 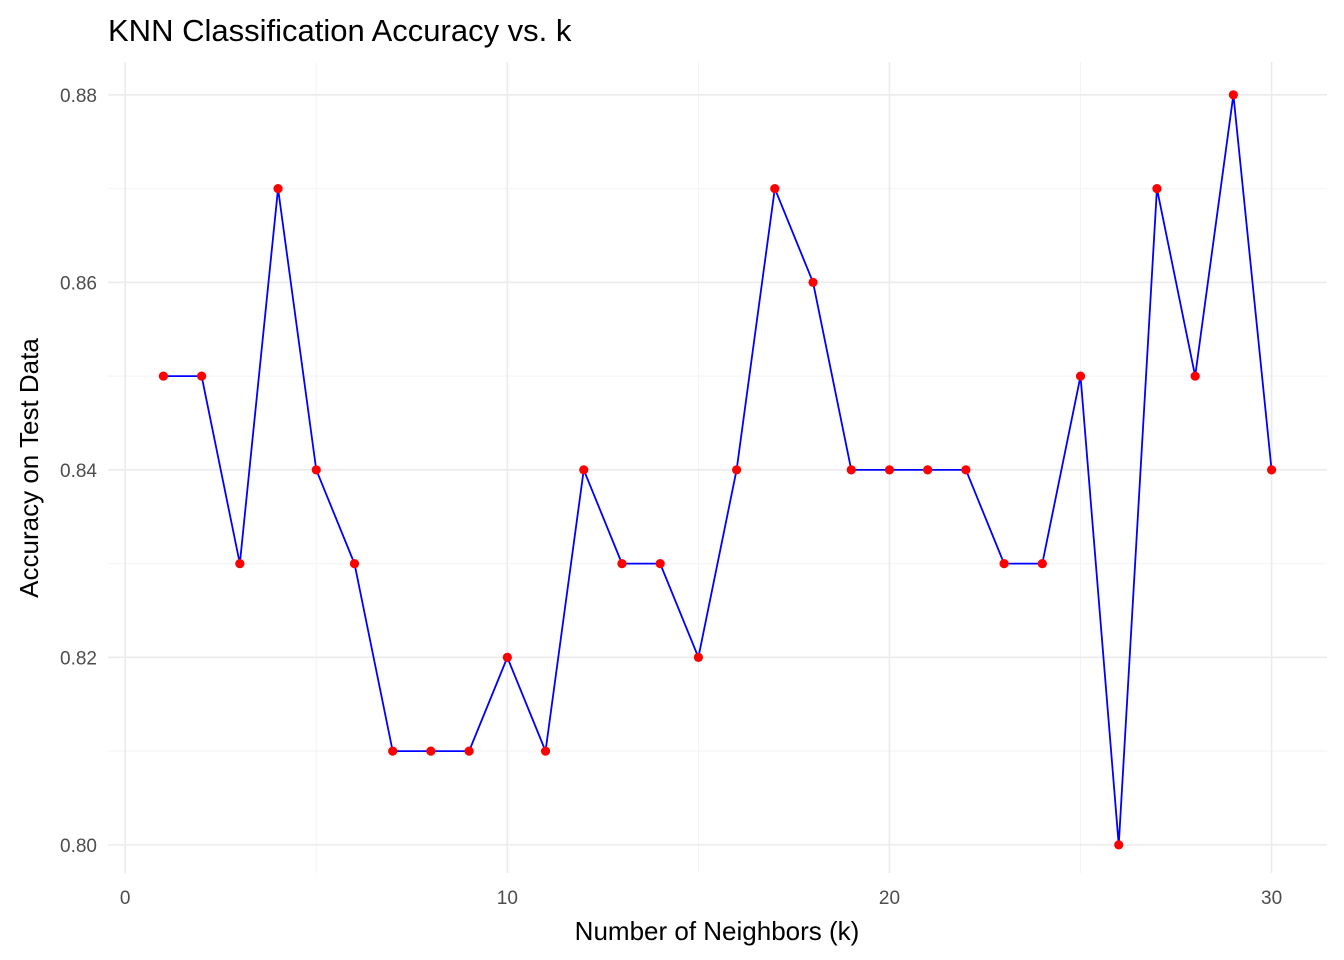 What do you see at coordinates (78, 658) in the screenshot?
I see `y-tick-label: 0.82` at bounding box center [78, 658].